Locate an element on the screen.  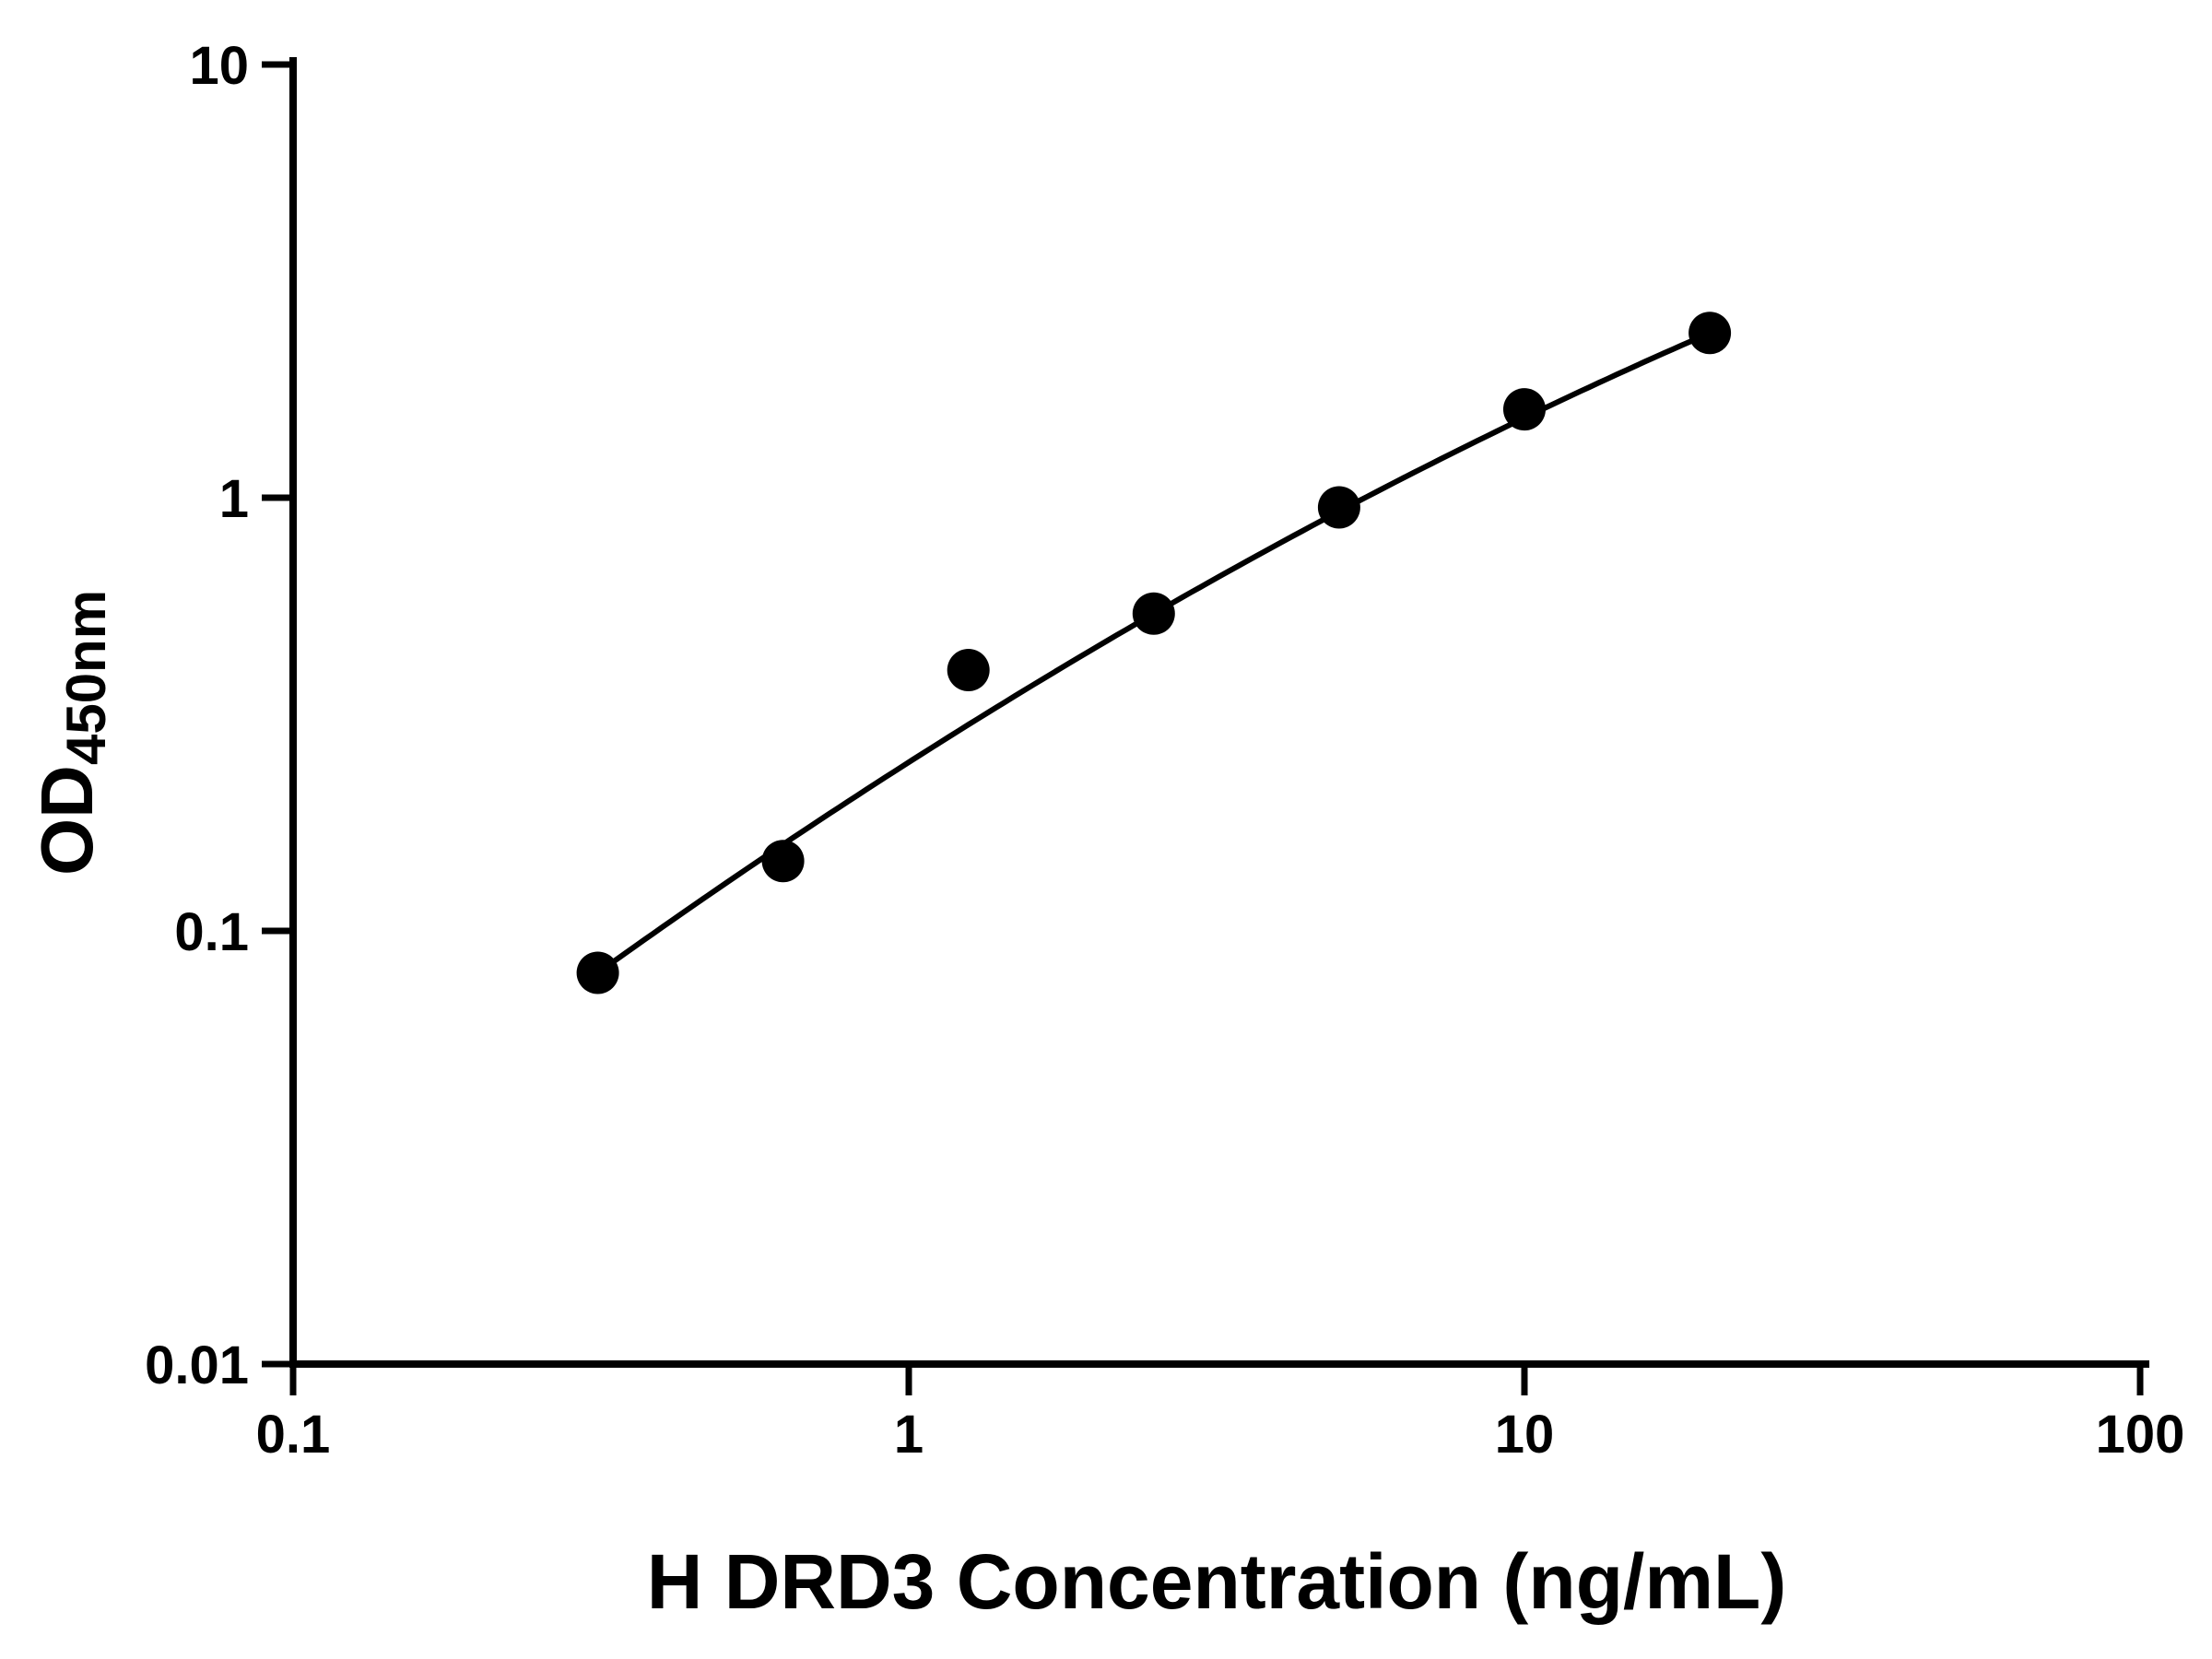
y-axis-title-main: OD is located at coordinates (67, 820).